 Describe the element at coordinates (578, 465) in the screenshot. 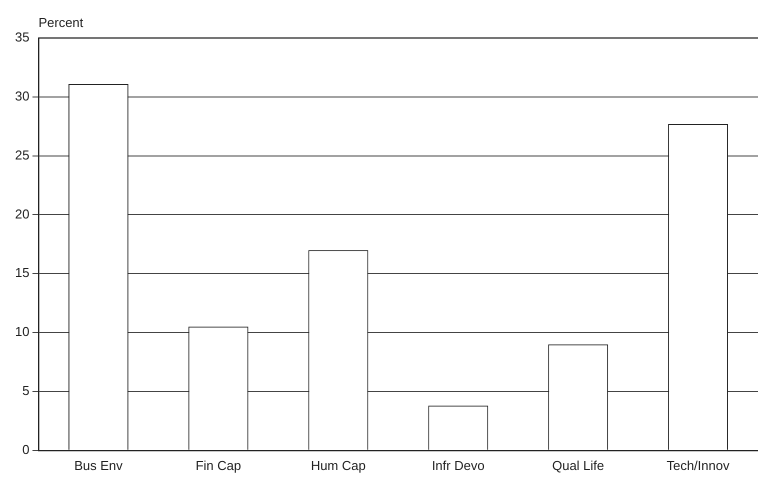

I see `x-tick-label: Qual Life` at that location.